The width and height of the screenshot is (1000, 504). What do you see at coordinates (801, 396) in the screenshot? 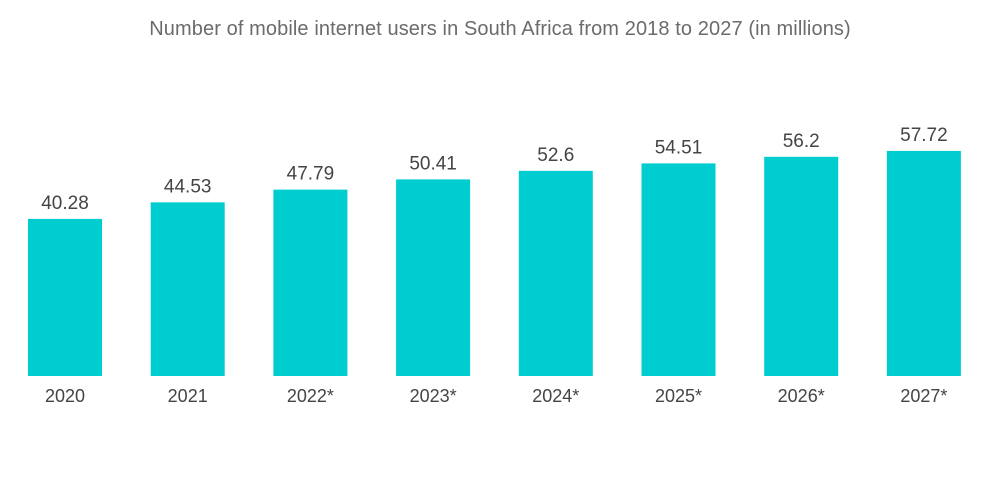
I see `x-tick-label: 2026*` at bounding box center [801, 396].